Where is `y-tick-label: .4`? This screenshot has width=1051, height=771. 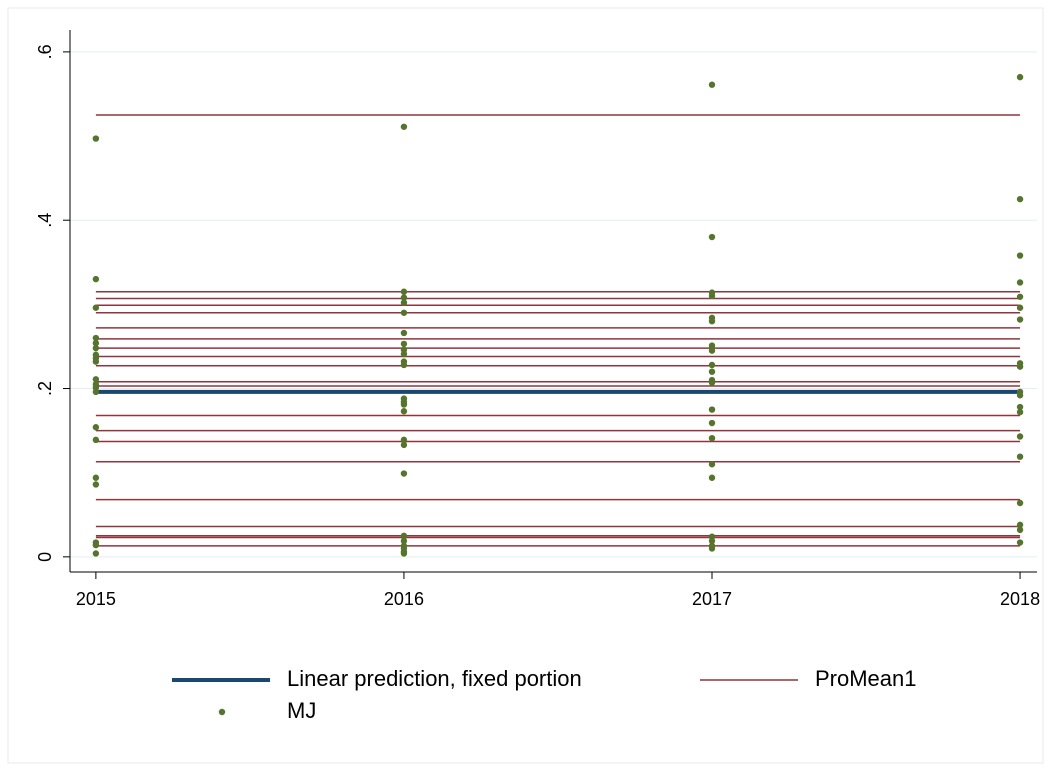
y-tick-label: .4 is located at coordinates (45, 220).